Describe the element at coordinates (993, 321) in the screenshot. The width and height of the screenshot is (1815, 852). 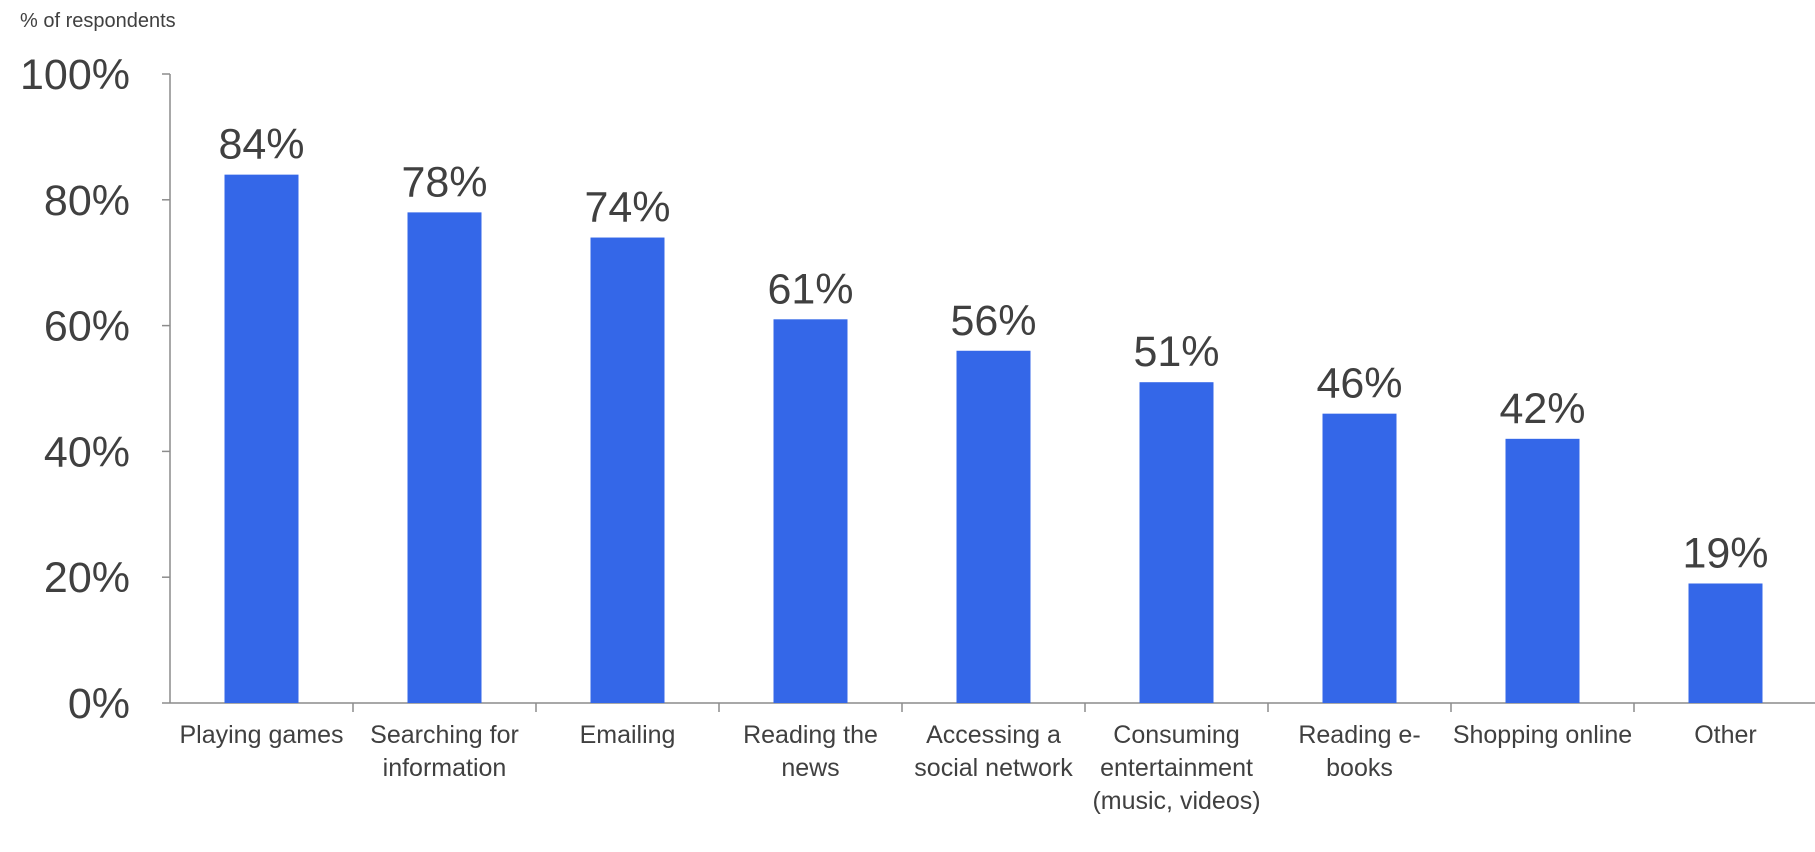
I see `value-label: 56%` at that location.